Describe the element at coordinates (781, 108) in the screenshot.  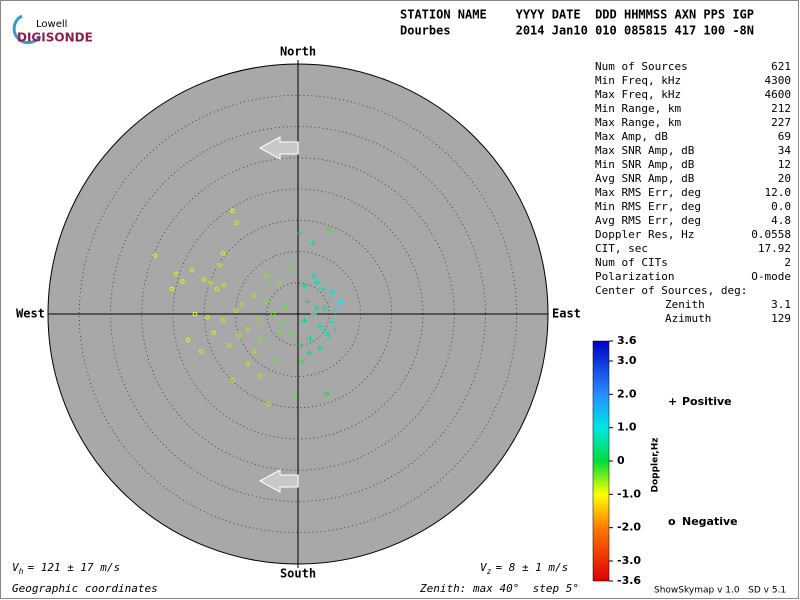
I see `stat-value: 212` at that location.